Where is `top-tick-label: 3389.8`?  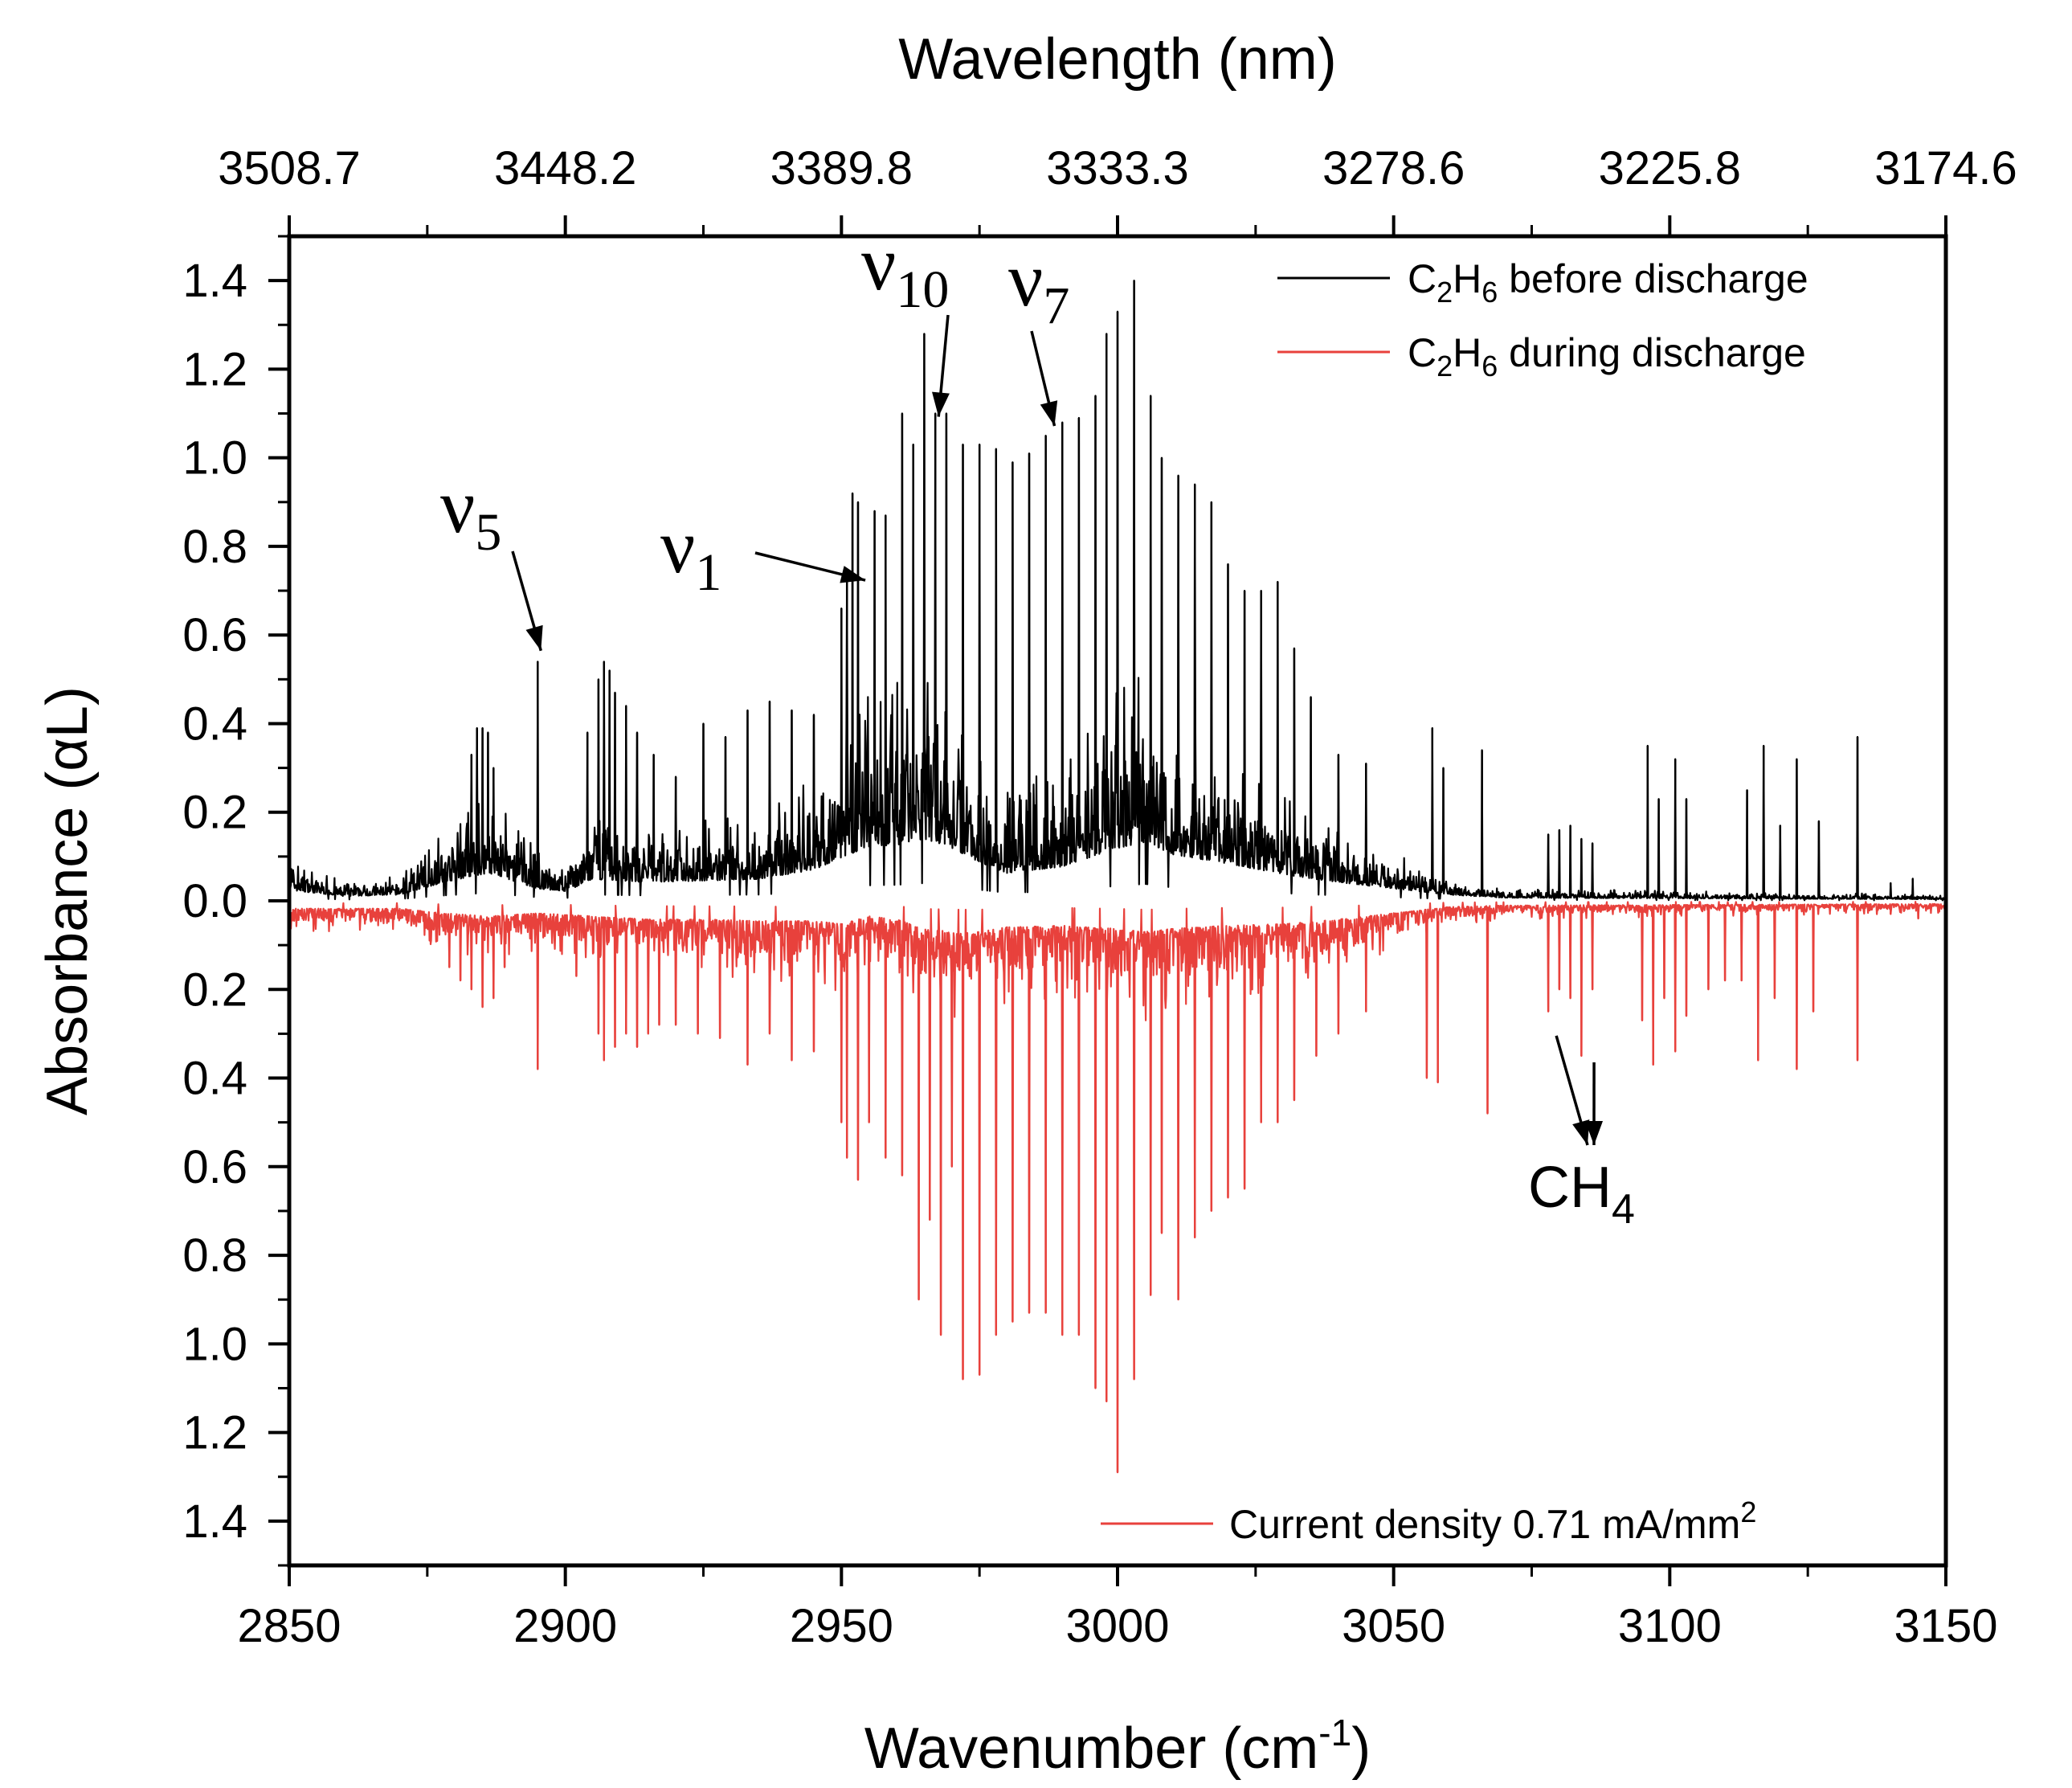
top-tick-label: 3389.8 is located at coordinates (841, 168).